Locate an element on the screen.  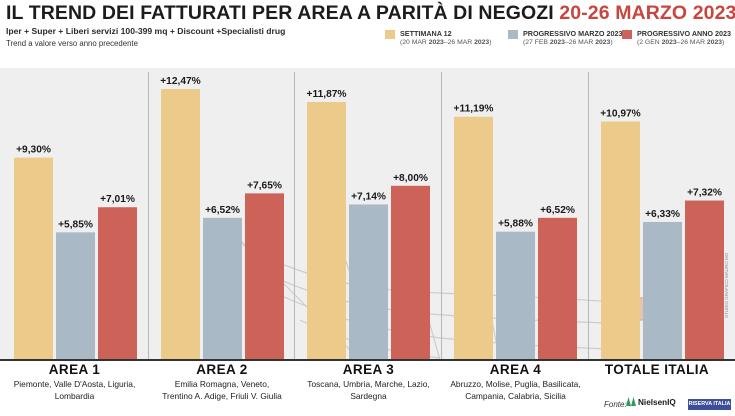
area-regions-line: Abruzzo, Molise, Puglia, Basilicata, is located at coordinates (515, 384).